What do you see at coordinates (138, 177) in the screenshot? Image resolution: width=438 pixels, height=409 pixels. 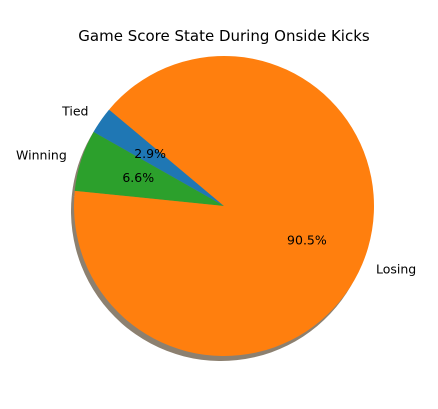 I see `slice-pct-winning: 6.6%` at bounding box center [138, 177].